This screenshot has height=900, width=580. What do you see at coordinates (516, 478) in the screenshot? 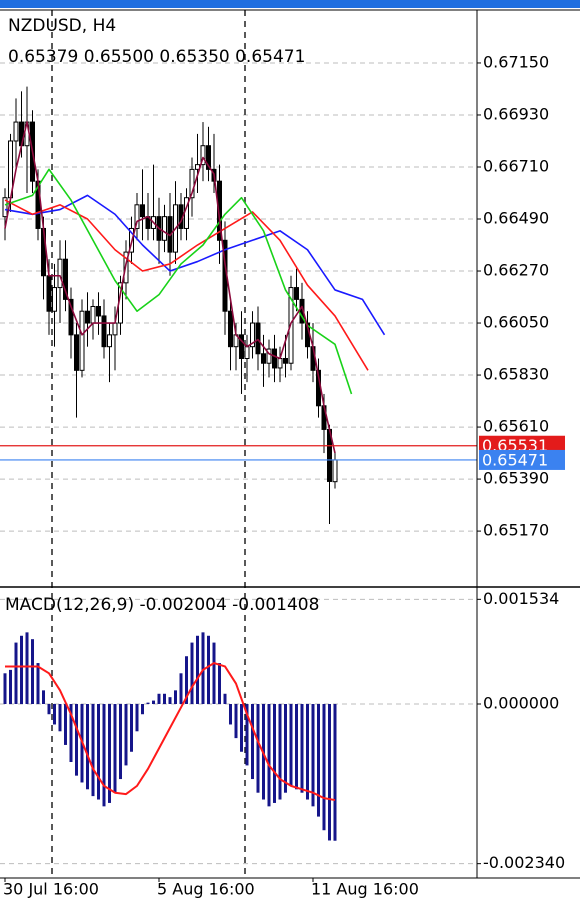
I see `y-tick-label: 0.65390` at bounding box center [516, 478].